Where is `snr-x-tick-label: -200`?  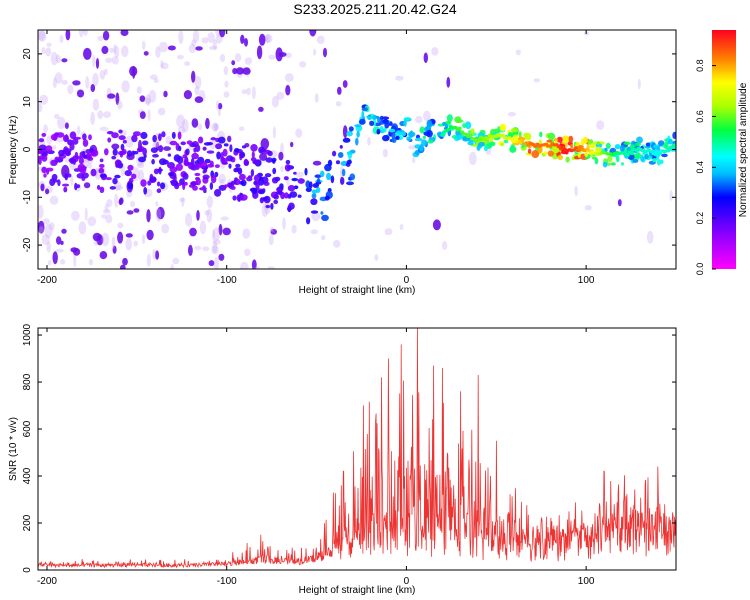
snr-x-tick-label: -200 is located at coordinates (47, 581).